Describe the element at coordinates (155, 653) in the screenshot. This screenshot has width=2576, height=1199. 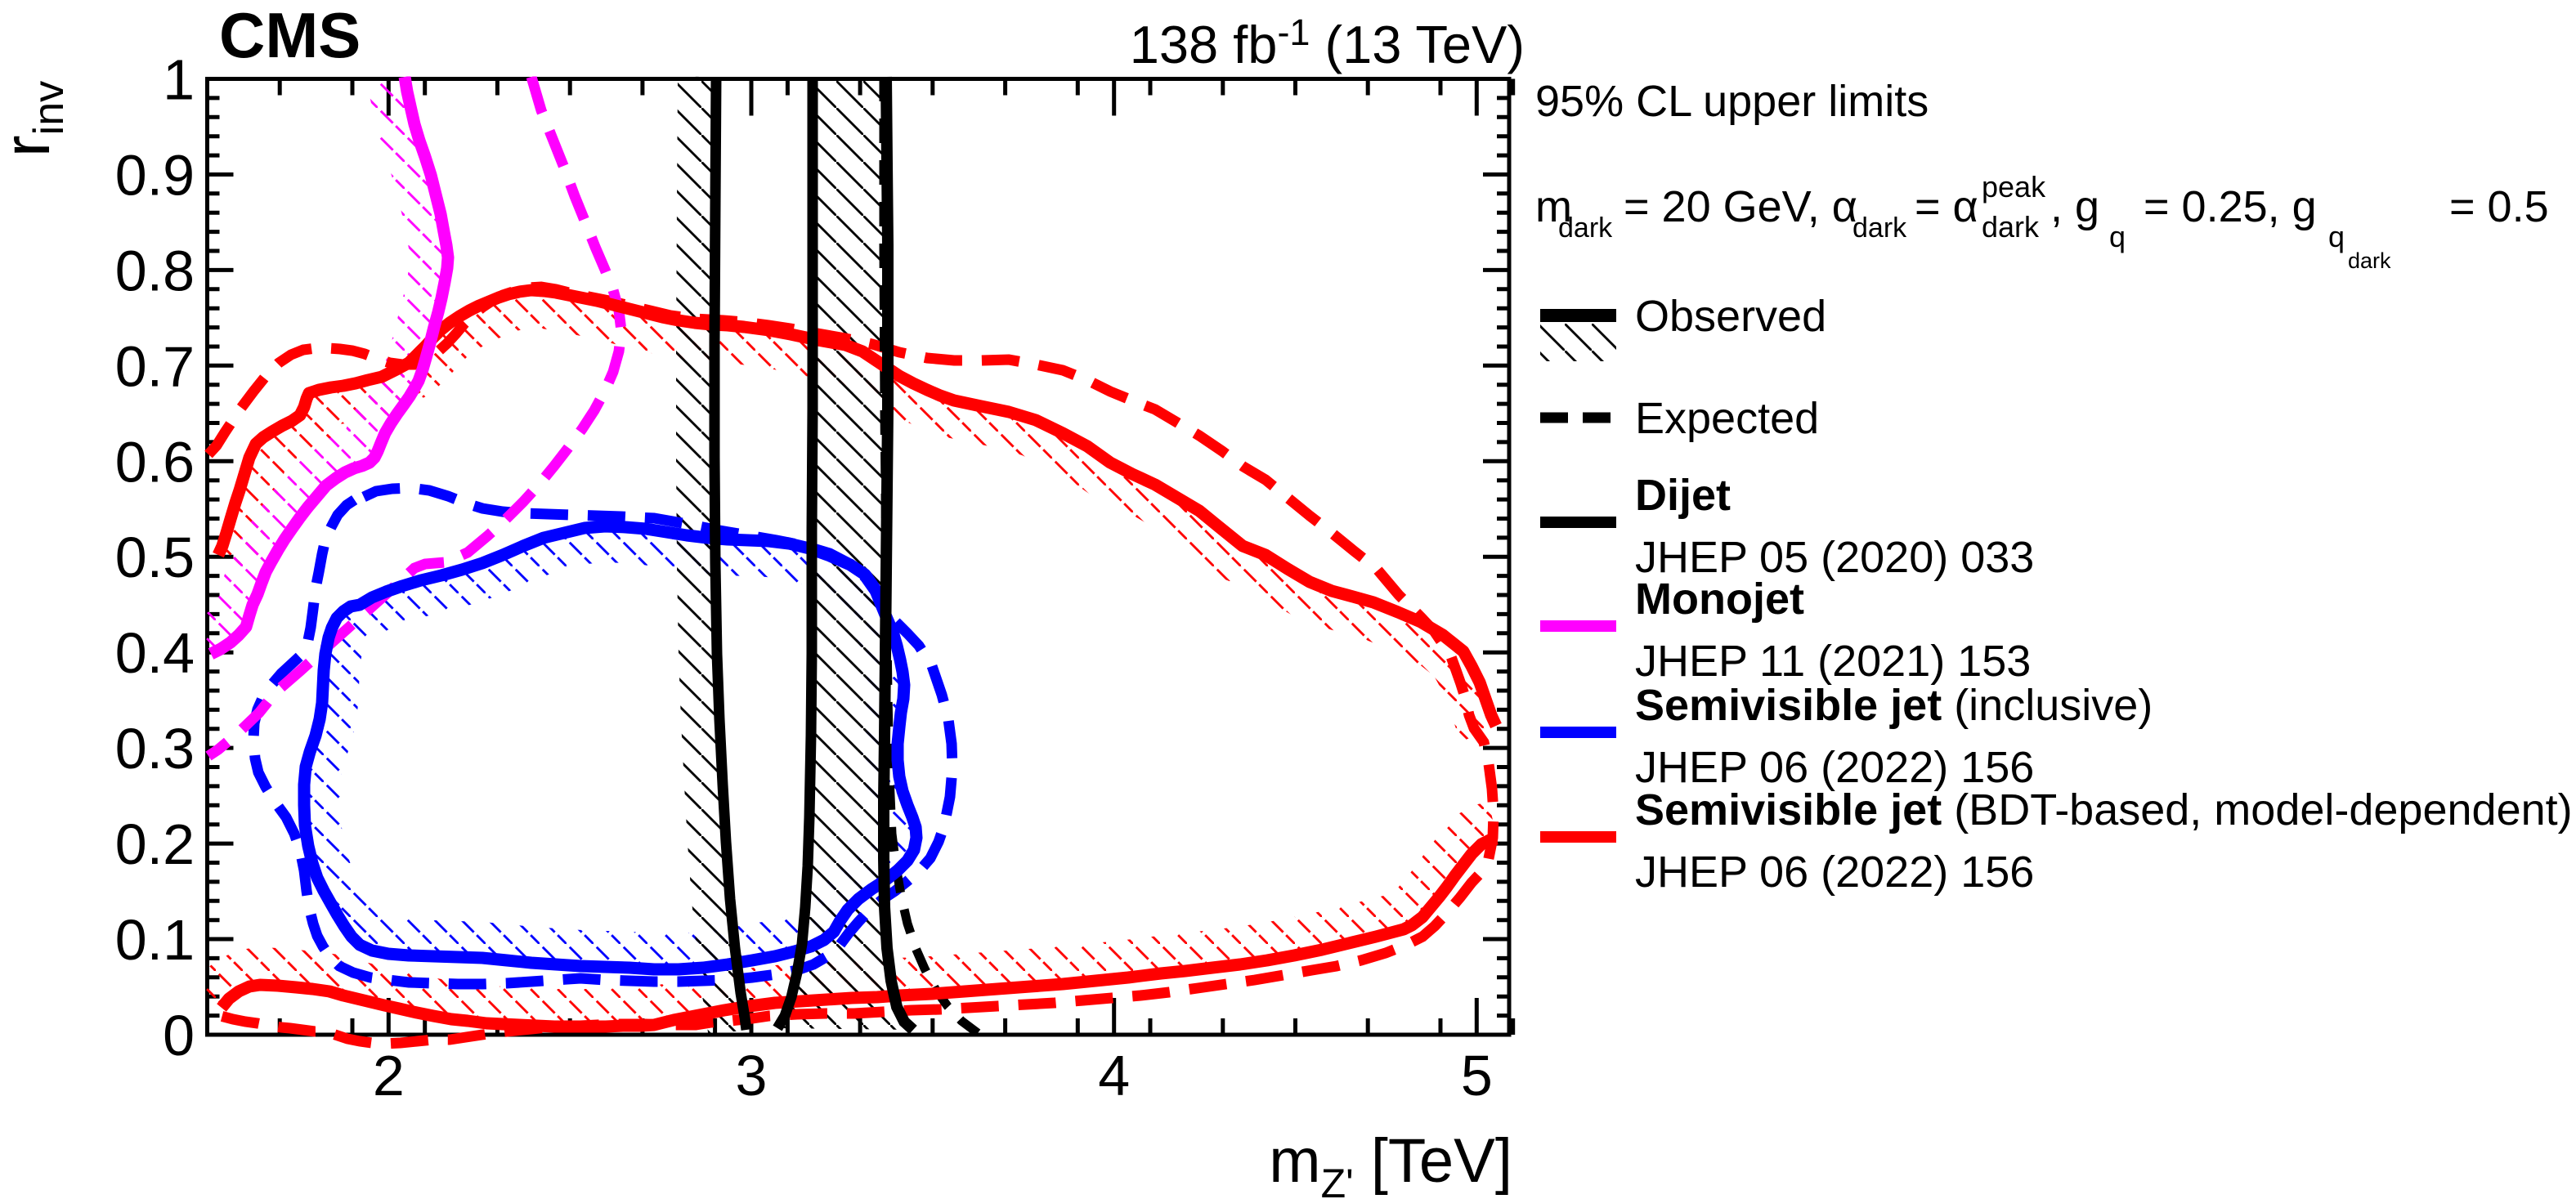
I see `svg-text: 0.4` at that location.